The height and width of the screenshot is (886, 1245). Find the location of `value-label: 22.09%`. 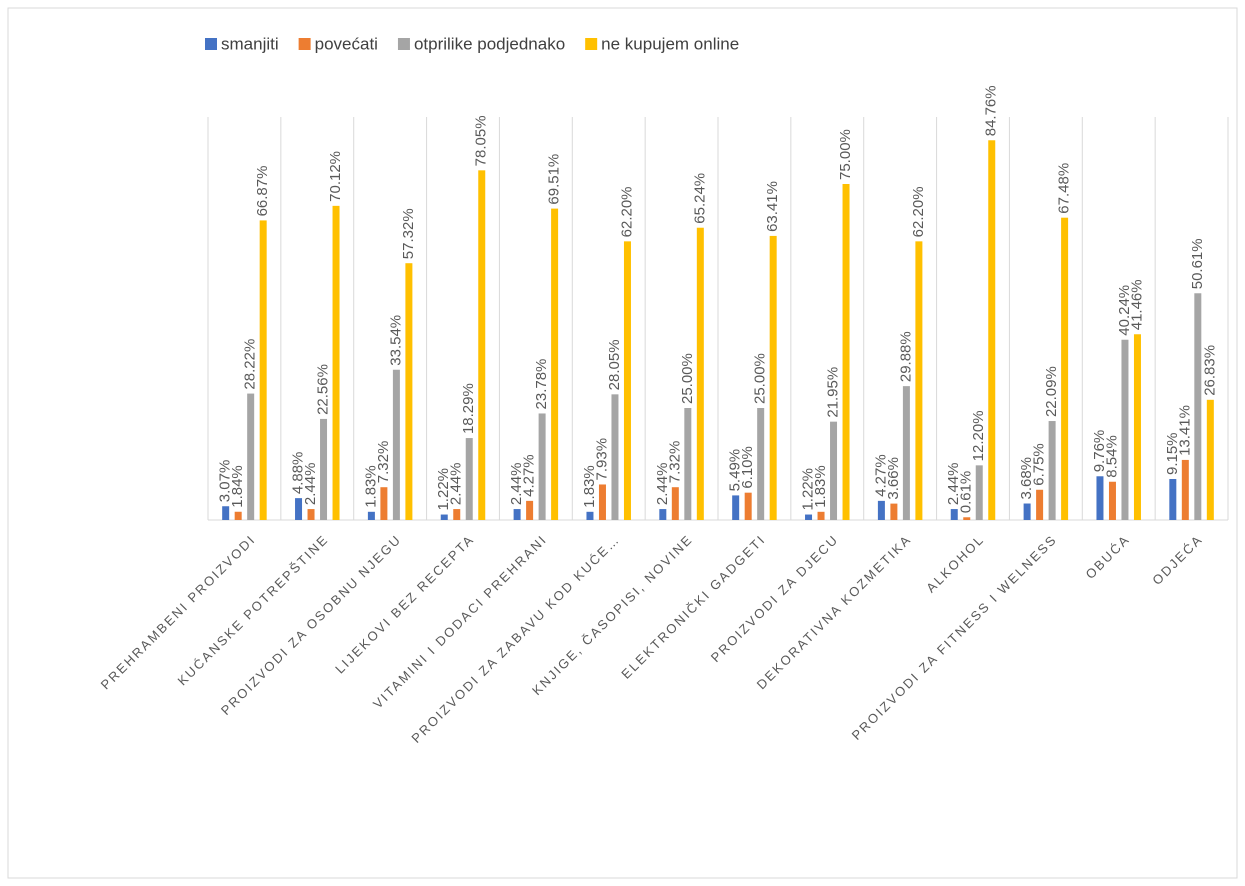

value-label: 22.09% is located at coordinates (1051, 391).